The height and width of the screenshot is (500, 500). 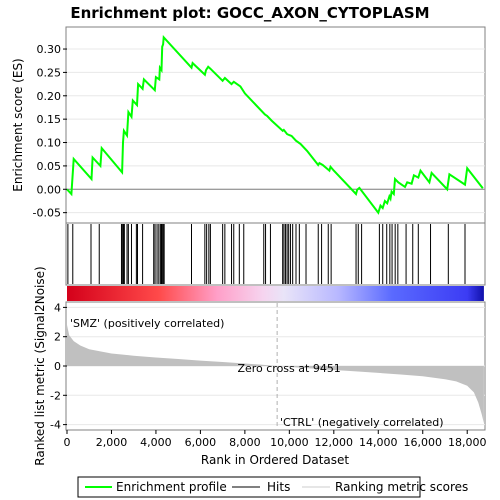 What do you see at coordinates (245, 442) in the screenshot?
I see `x-tick-label: 8,000` at bounding box center [245, 442].